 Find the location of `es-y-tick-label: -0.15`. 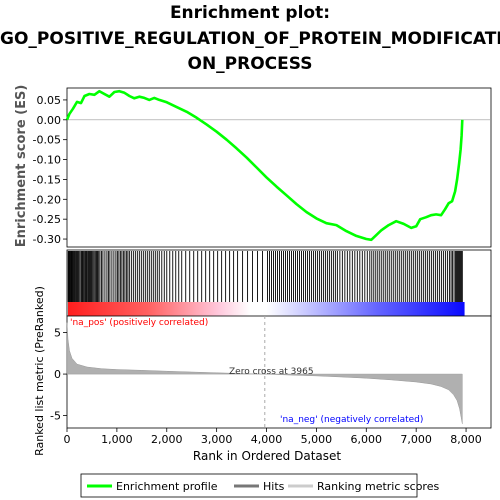

es-y-tick-label: -0.15 is located at coordinates (47, 179).